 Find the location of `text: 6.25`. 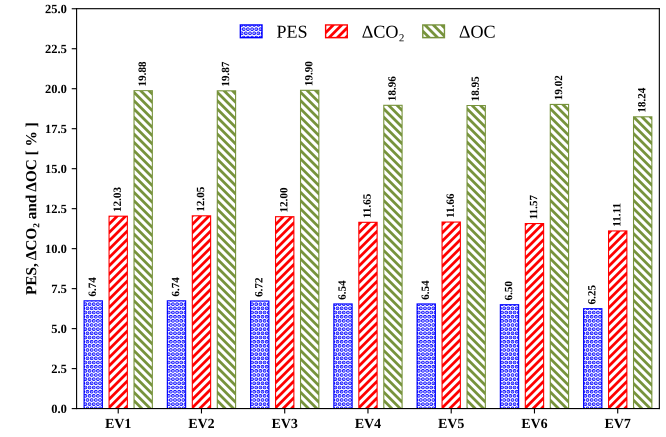

text: 6.25 is located at coordinates (592, 294).